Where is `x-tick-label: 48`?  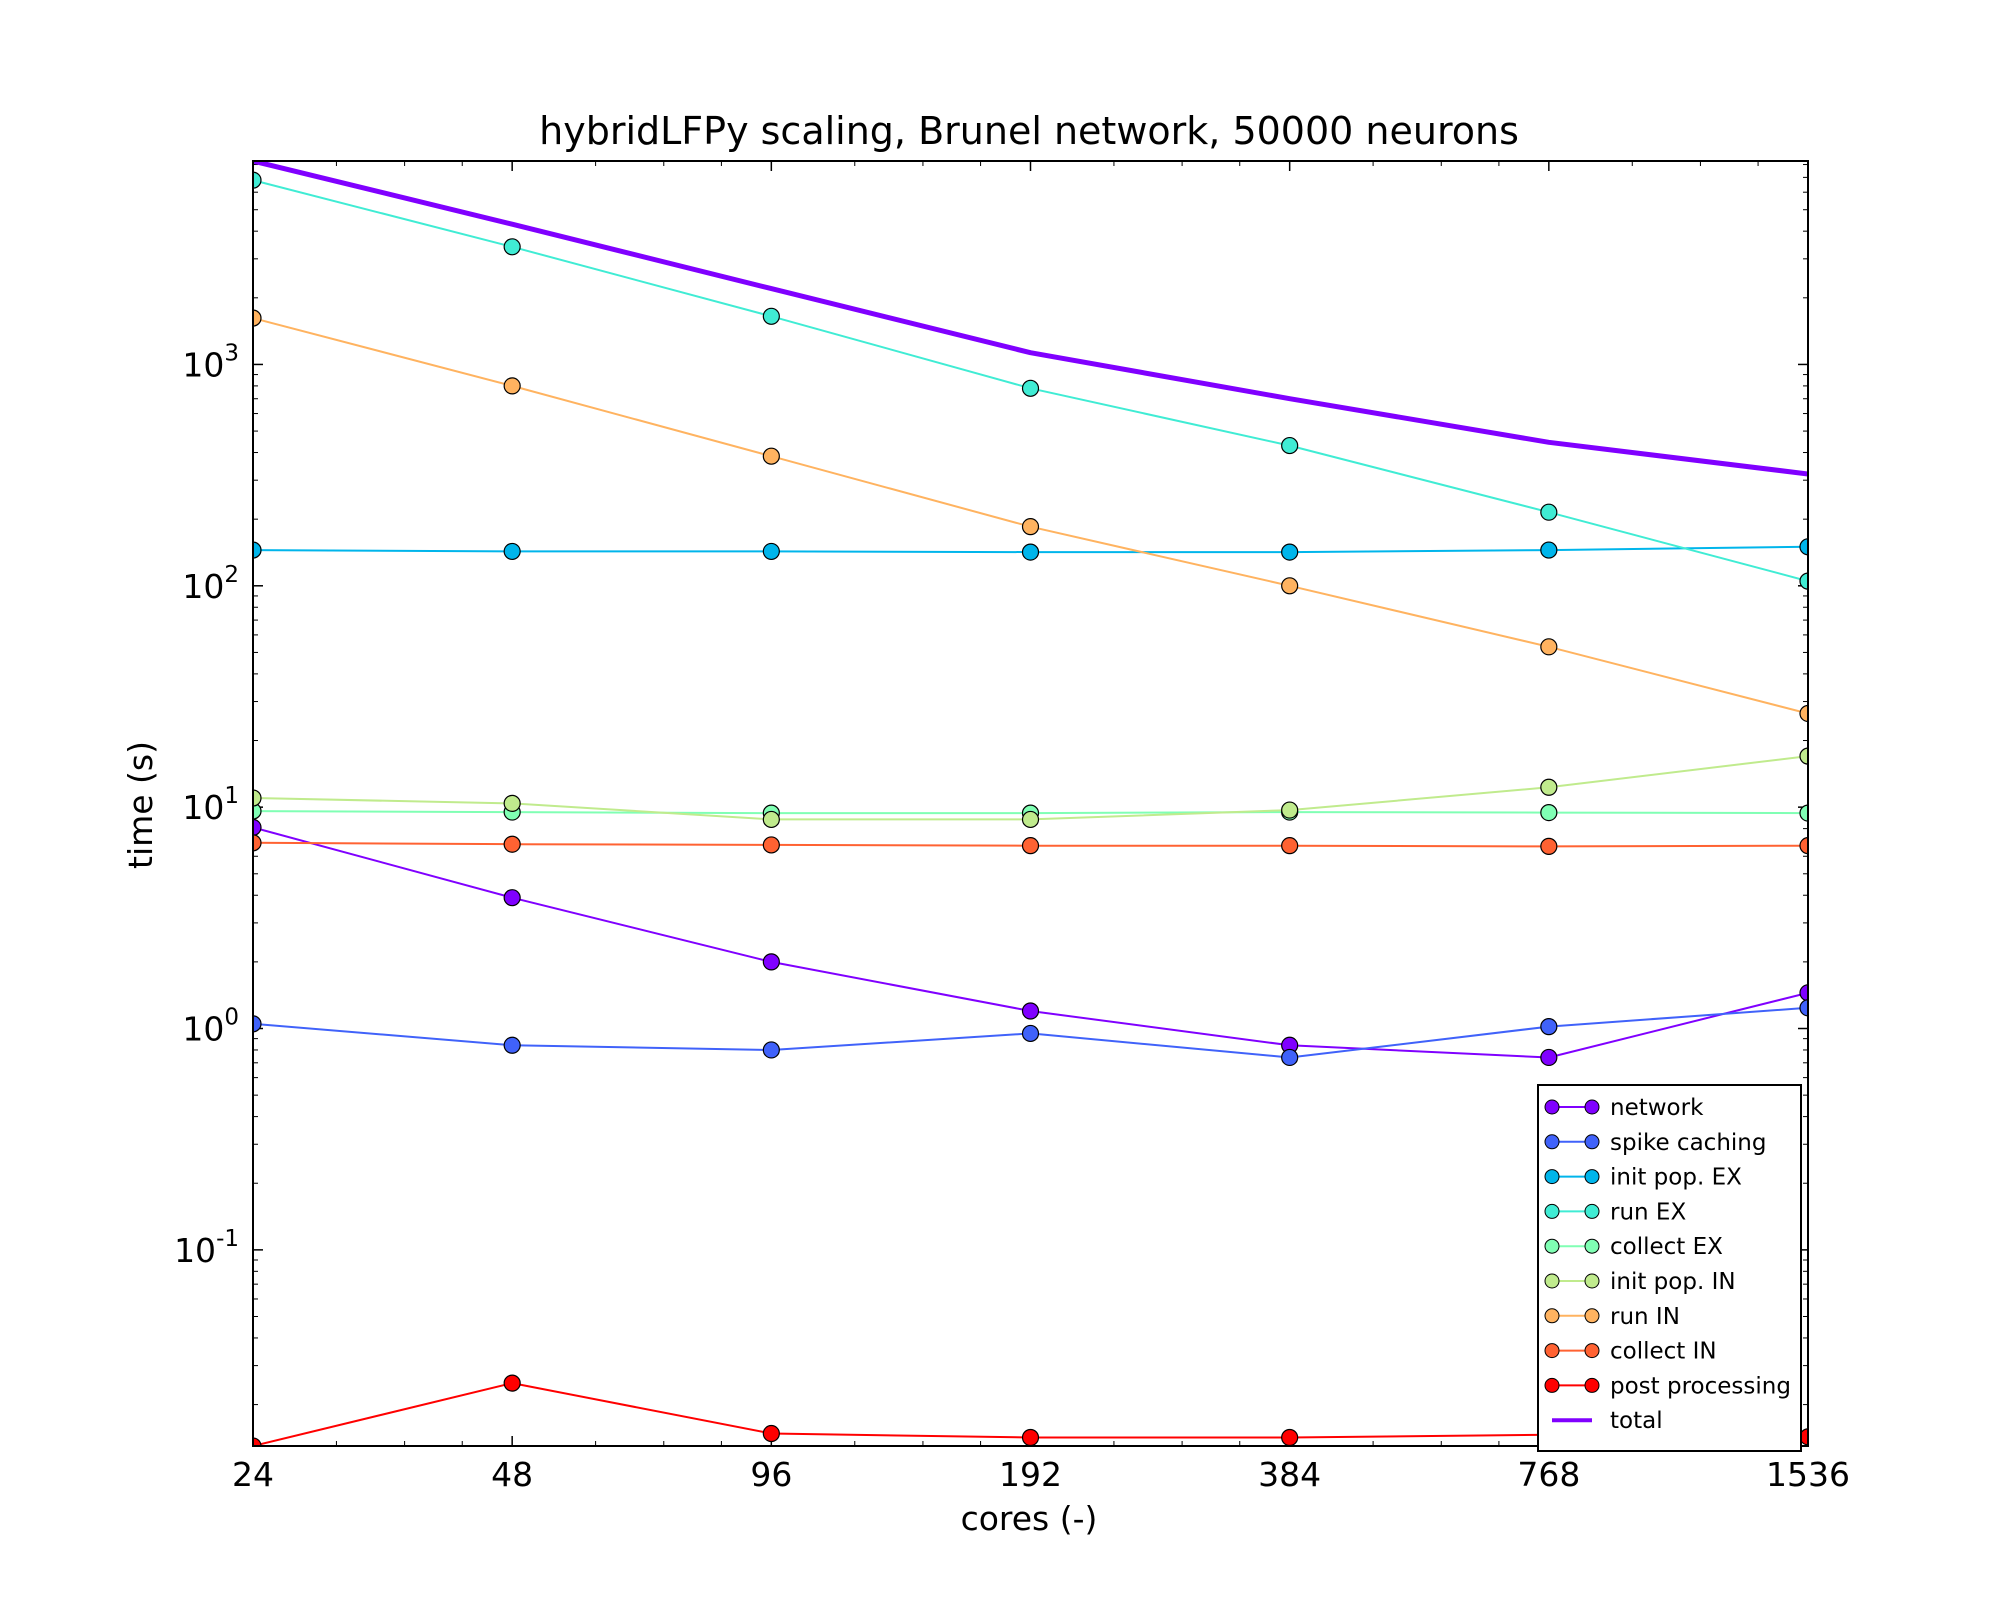 x-tick-label: 48 is located at coordinates (512, 1474).